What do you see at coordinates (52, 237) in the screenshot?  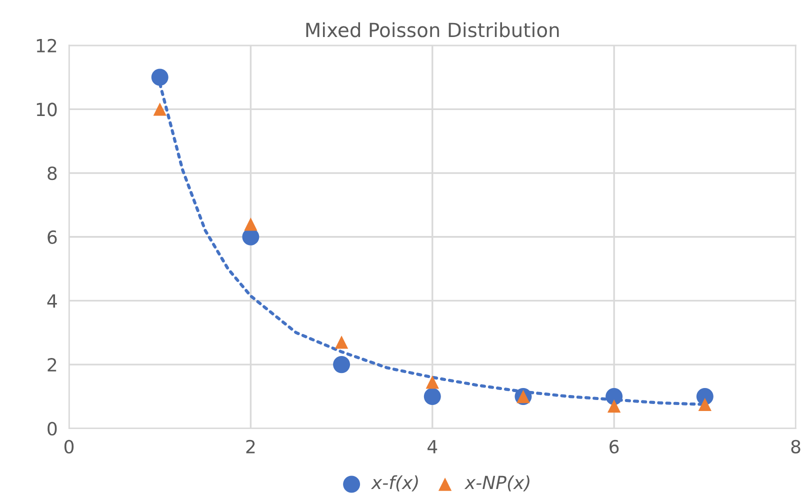 I see `y-tick-label: 6` at bounding box center [52, 237].